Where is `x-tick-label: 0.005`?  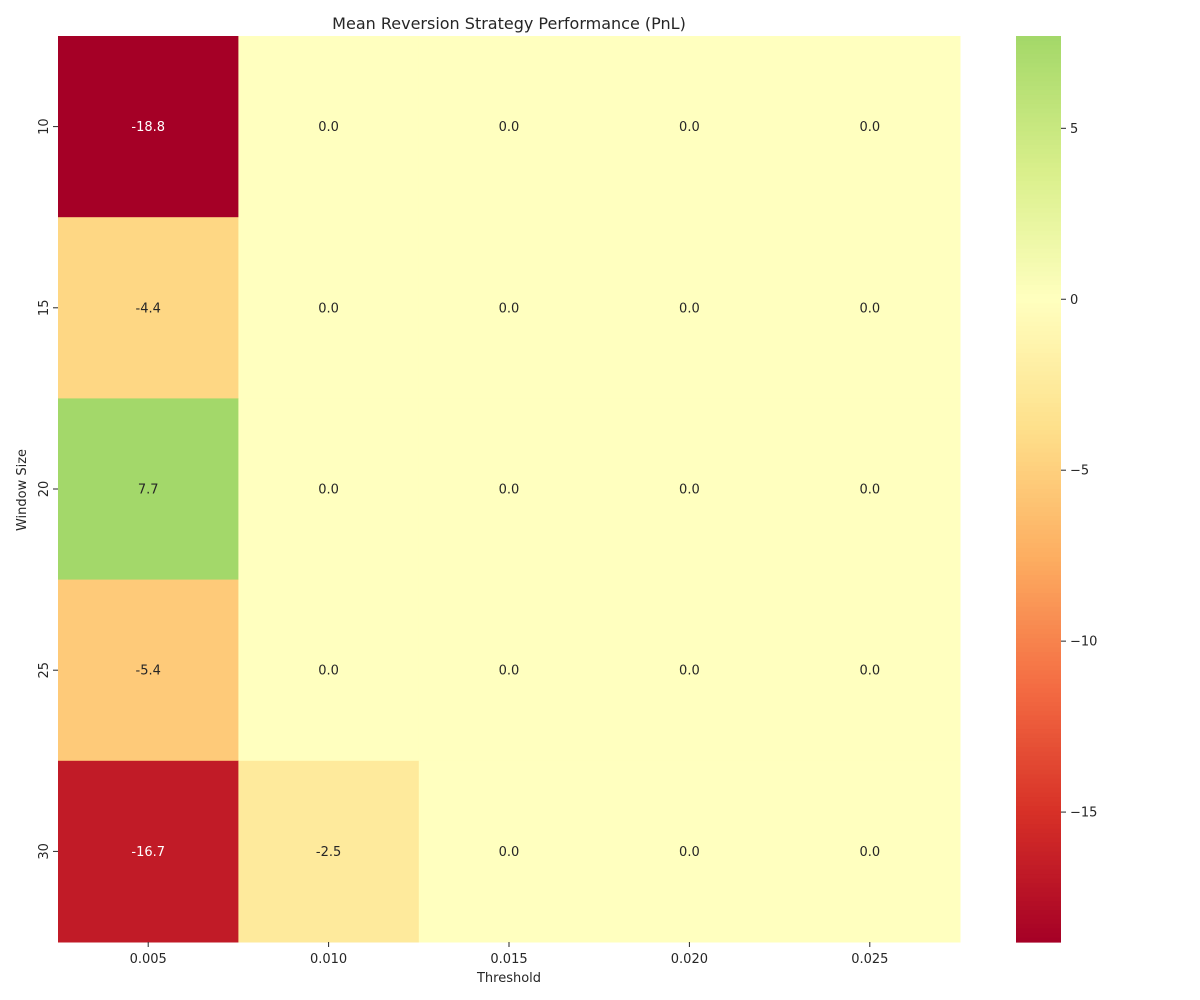
x-tick-label: 0.005 is located at coordinates (148, 959).